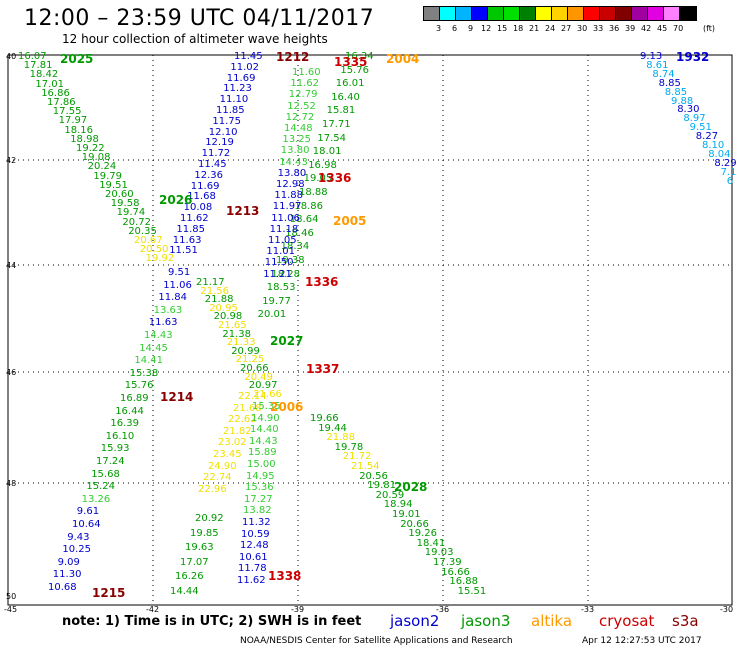  Describe the element at coordinates (719, 154) in the screenshot. I see `track-1932-value: 8.04` at that location.